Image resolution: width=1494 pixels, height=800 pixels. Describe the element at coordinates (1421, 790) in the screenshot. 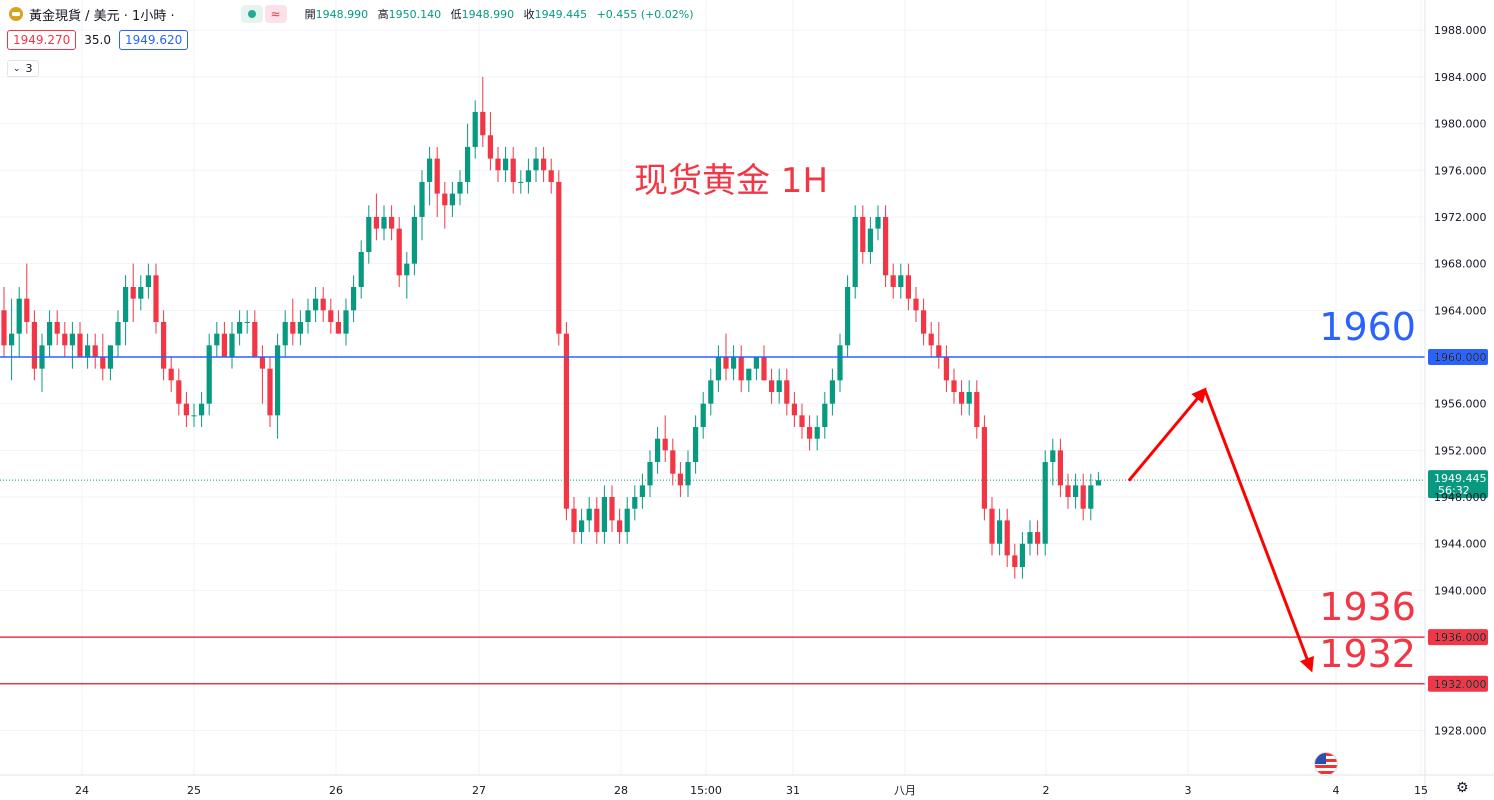

I see `time-tick-label: 15` at that location.